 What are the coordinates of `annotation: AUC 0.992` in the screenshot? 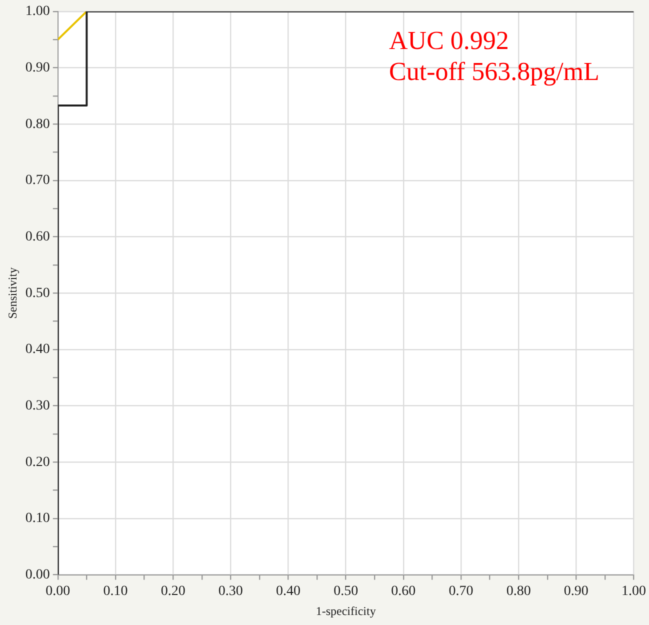 It's located at (449, 41).